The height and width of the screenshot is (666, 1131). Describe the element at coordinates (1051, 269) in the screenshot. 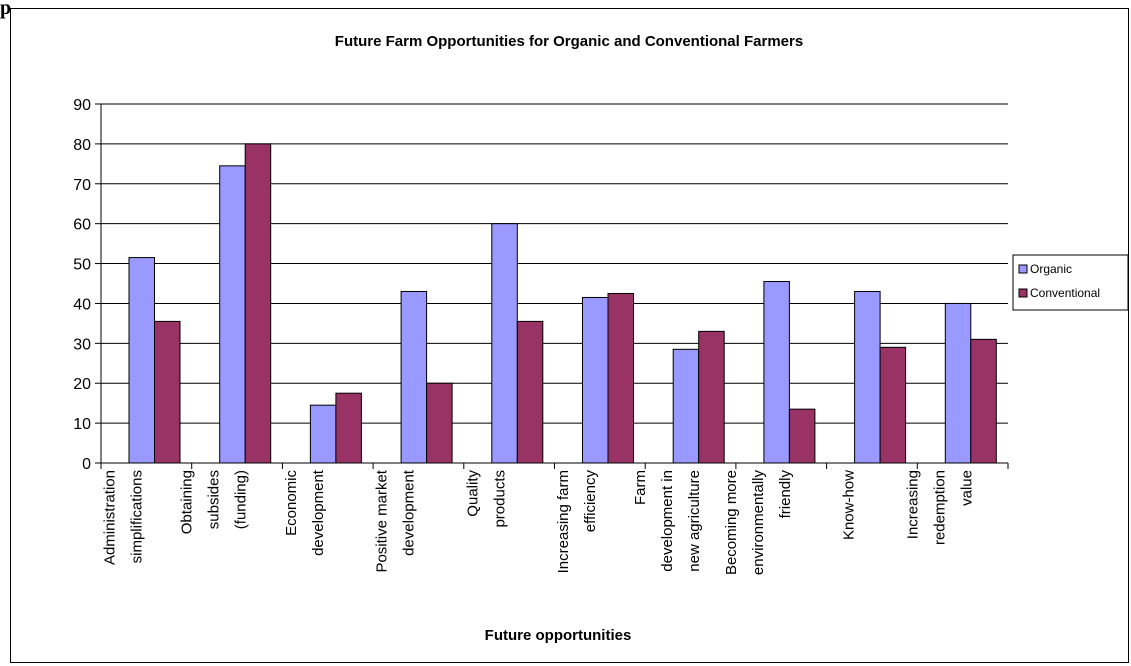

I see `legend-label-organic: Organic` at that location.